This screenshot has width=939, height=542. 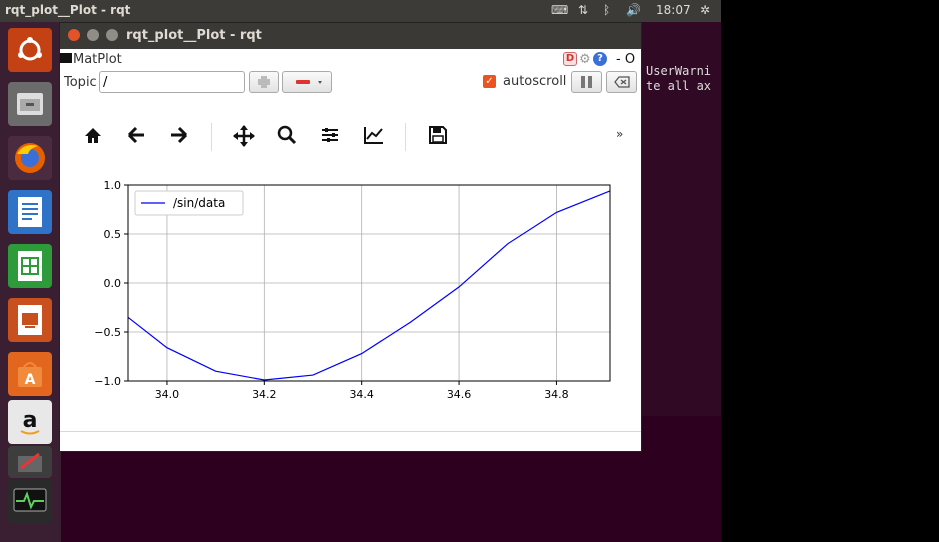 I want to click on volume-icon: 🔊, so click(x=633, y=10).